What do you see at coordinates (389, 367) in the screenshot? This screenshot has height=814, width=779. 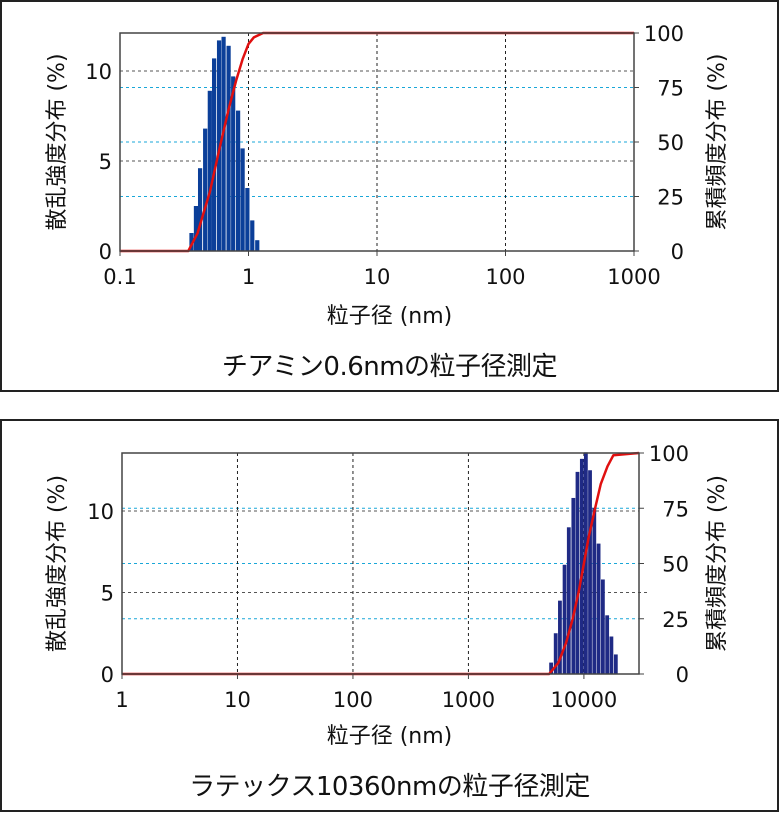 I see `chart-caption: チアミン0.6nmの粒子径測定` at bounding box center [389, 367].